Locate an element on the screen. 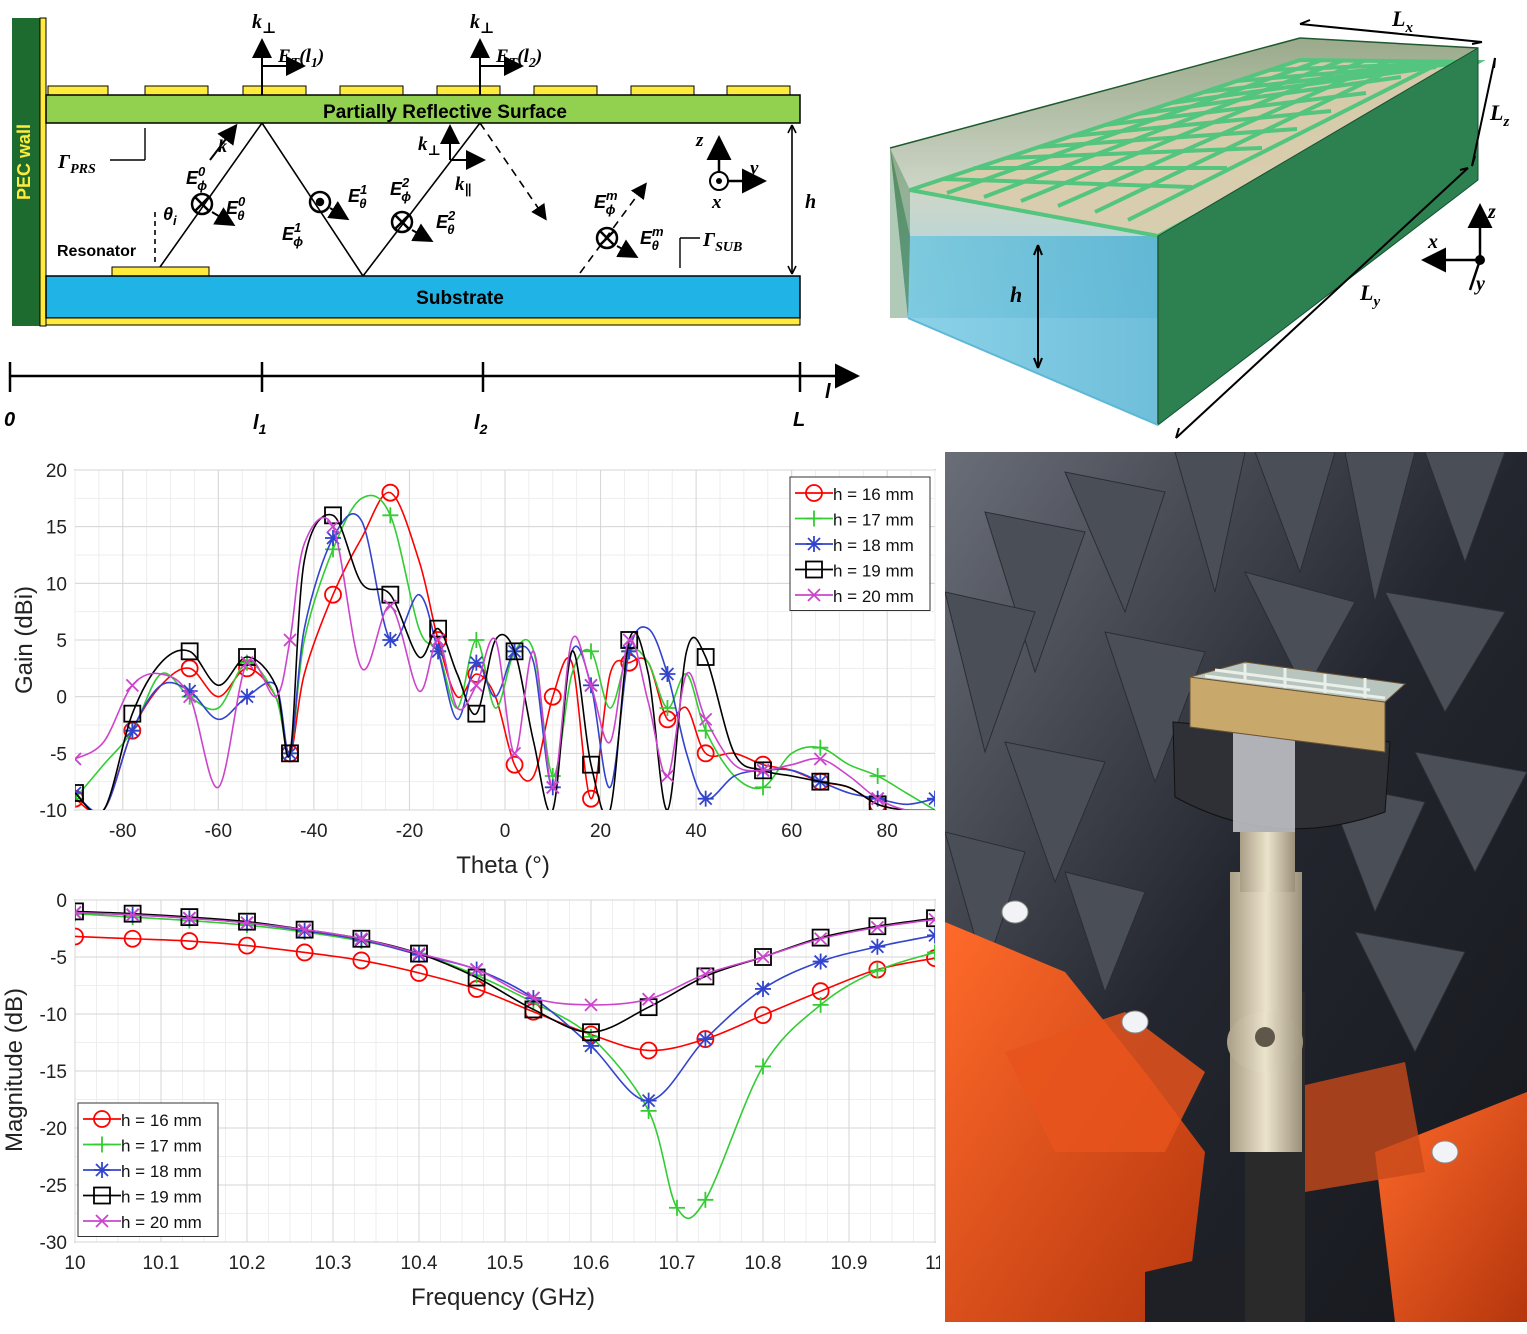 Image resolution: width=1527 pixels, height=1334 pixels. svg-text:E1θ: E1 θ is located at coordinates (357, 196).